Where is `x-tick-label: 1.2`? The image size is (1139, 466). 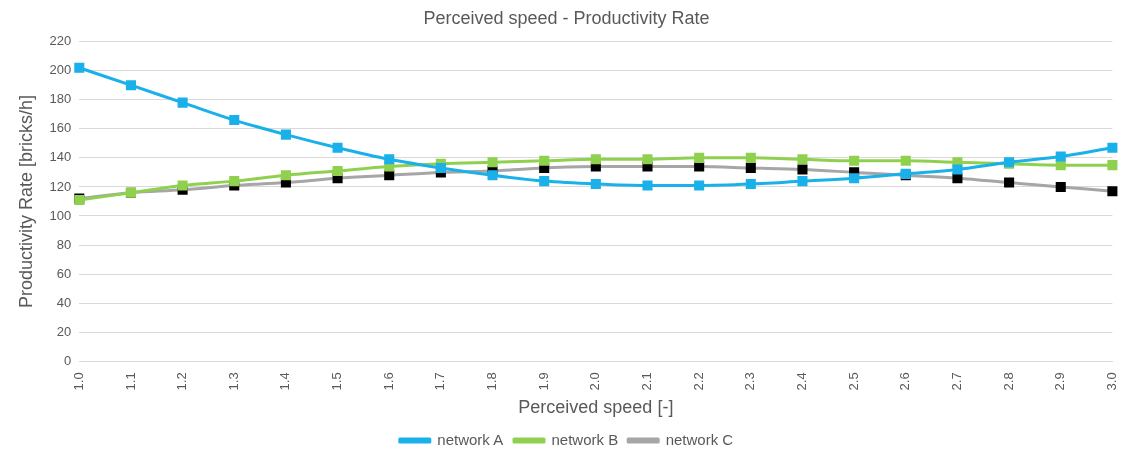
x-tick-label: 1.2 is located at coordinates (182, 381).